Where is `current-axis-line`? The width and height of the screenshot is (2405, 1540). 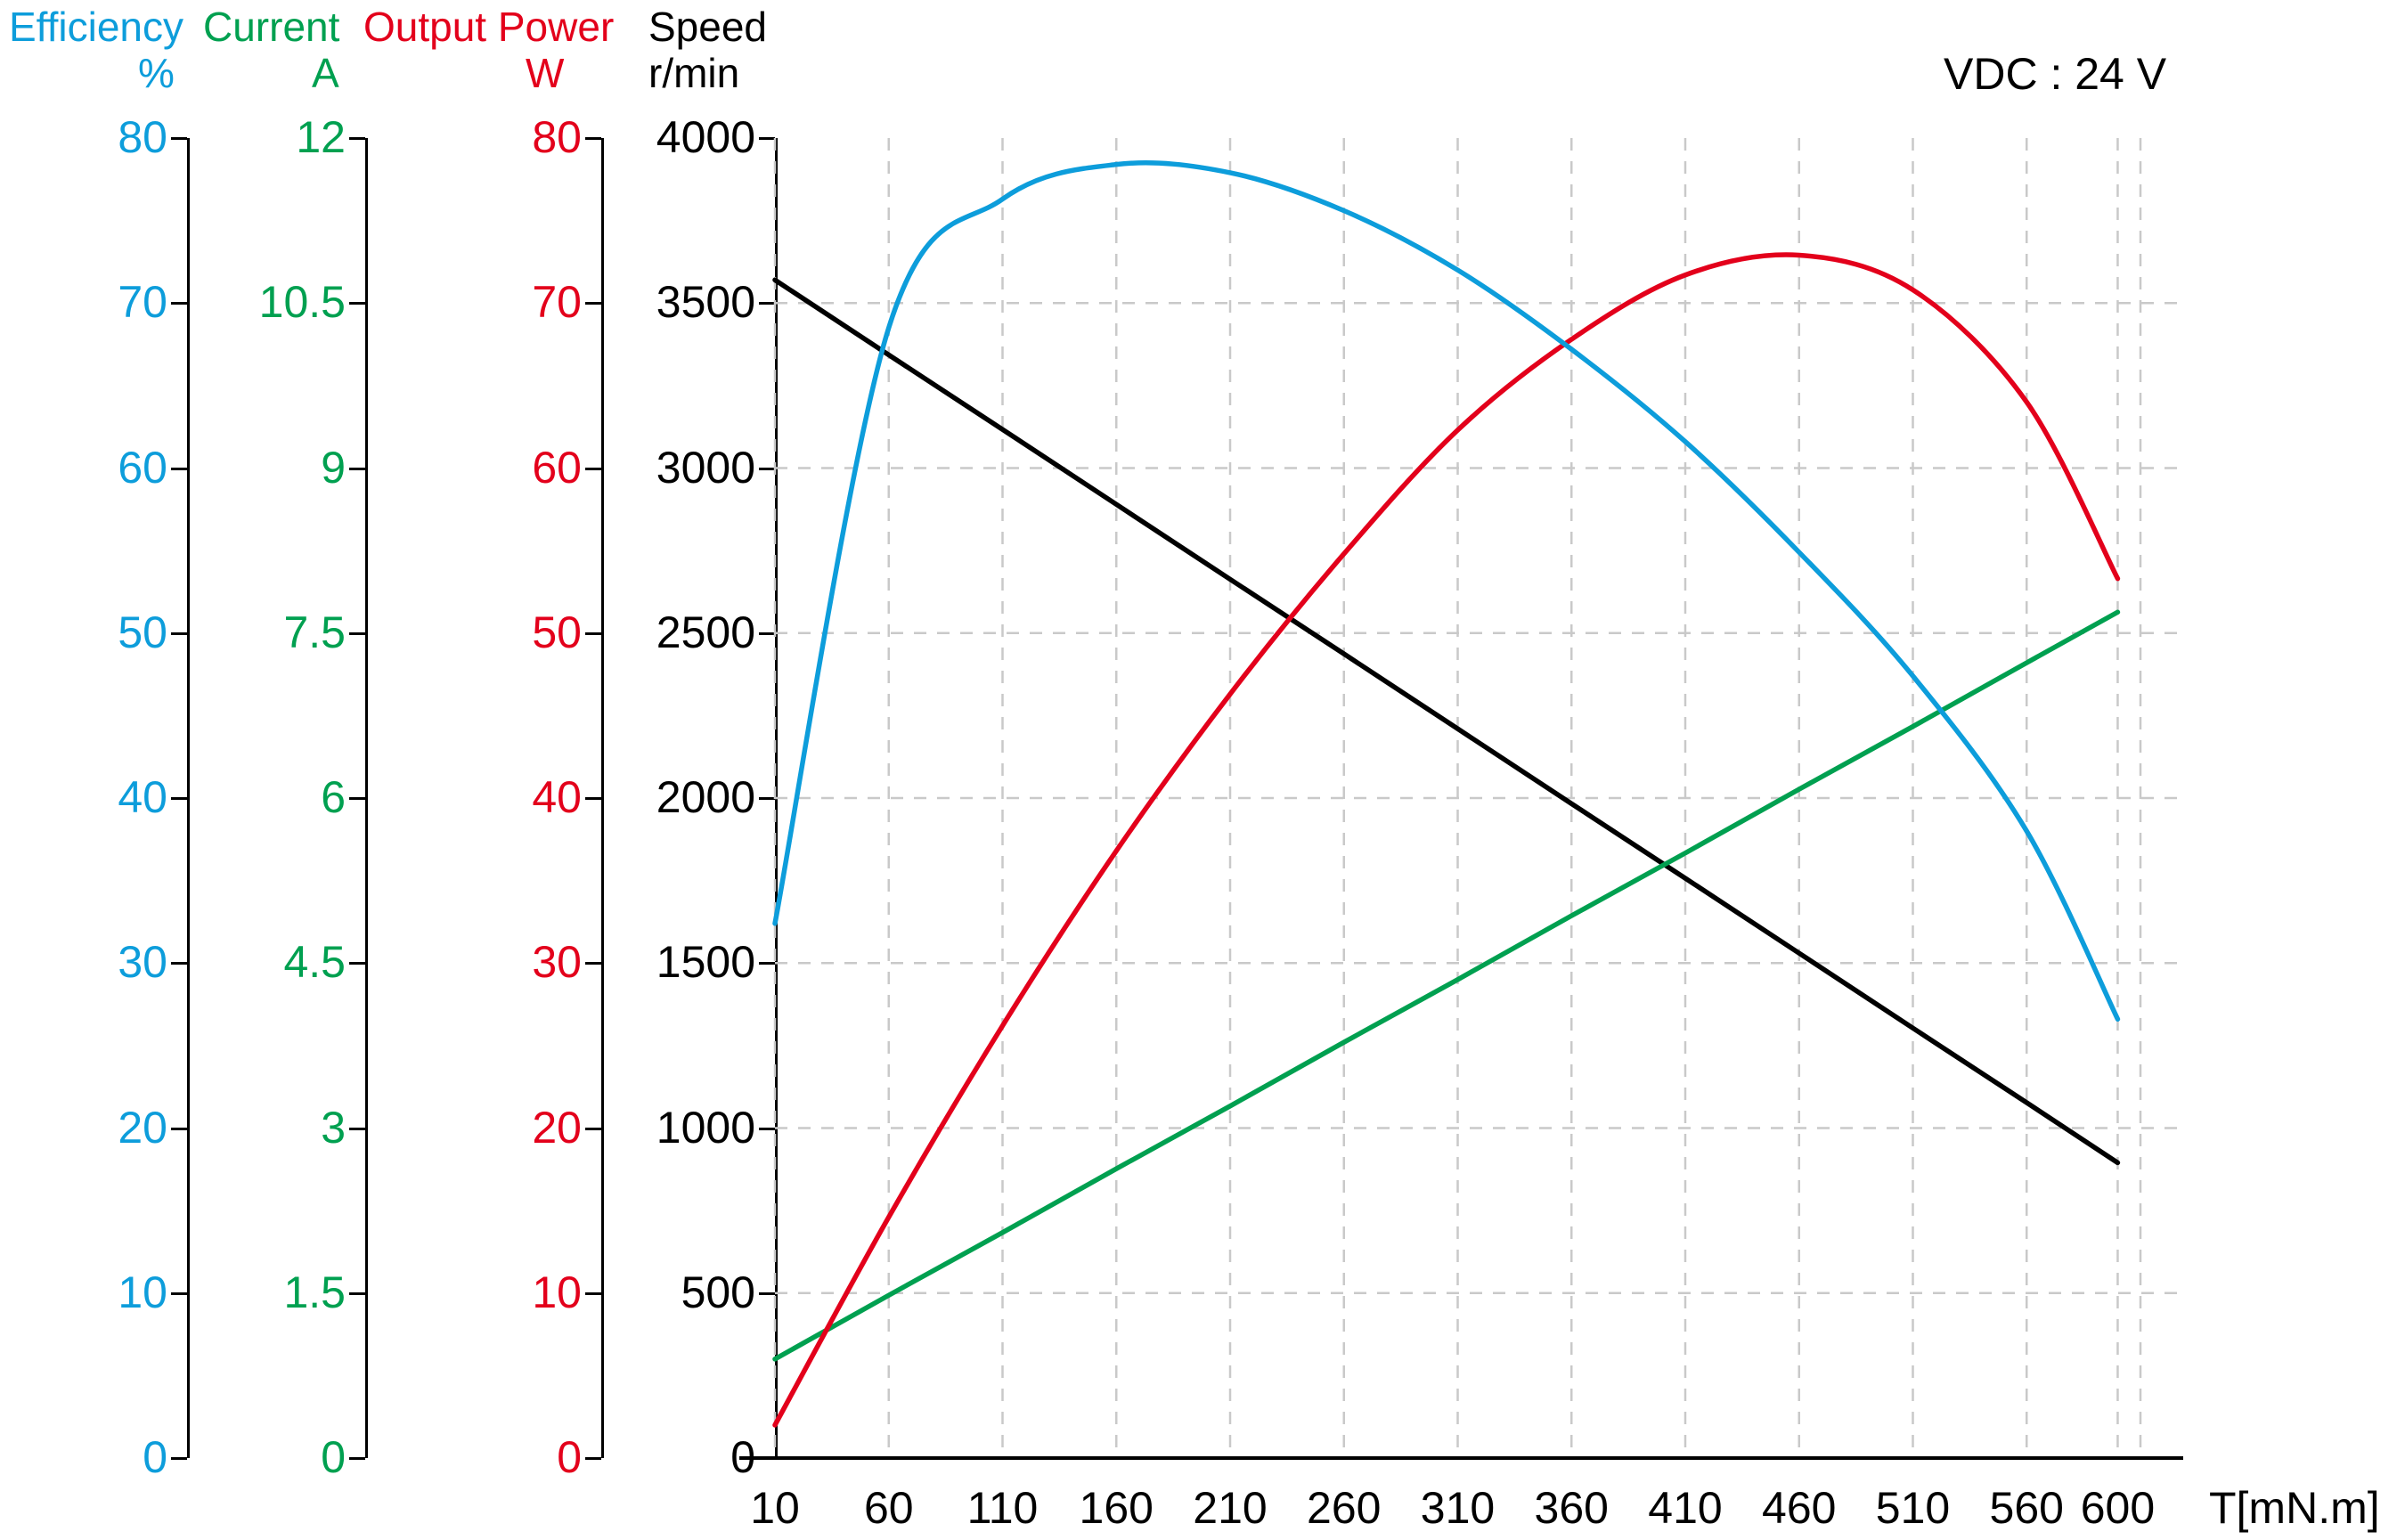
current-axis-line is located at coordinates (366, 798).